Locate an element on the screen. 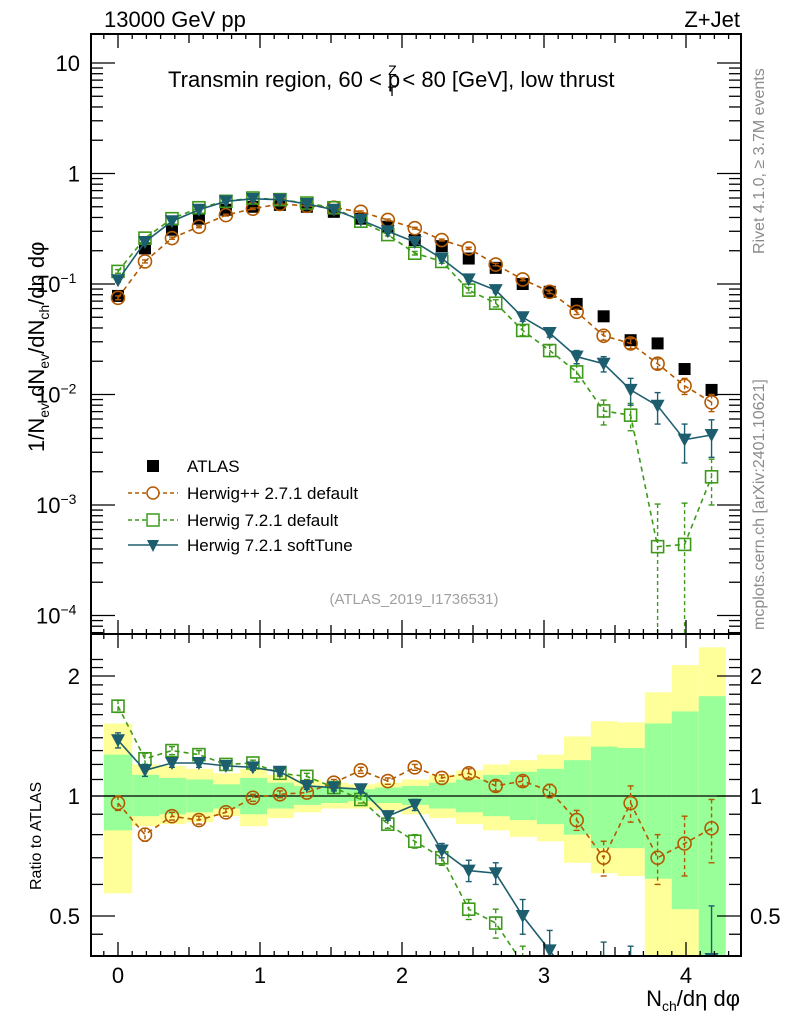 The width and height of the screenshot is (786, 1024). rivet-version-label: Rivet 4.1.0, ≥ 3.7M events is located at coordinates (759, 161).